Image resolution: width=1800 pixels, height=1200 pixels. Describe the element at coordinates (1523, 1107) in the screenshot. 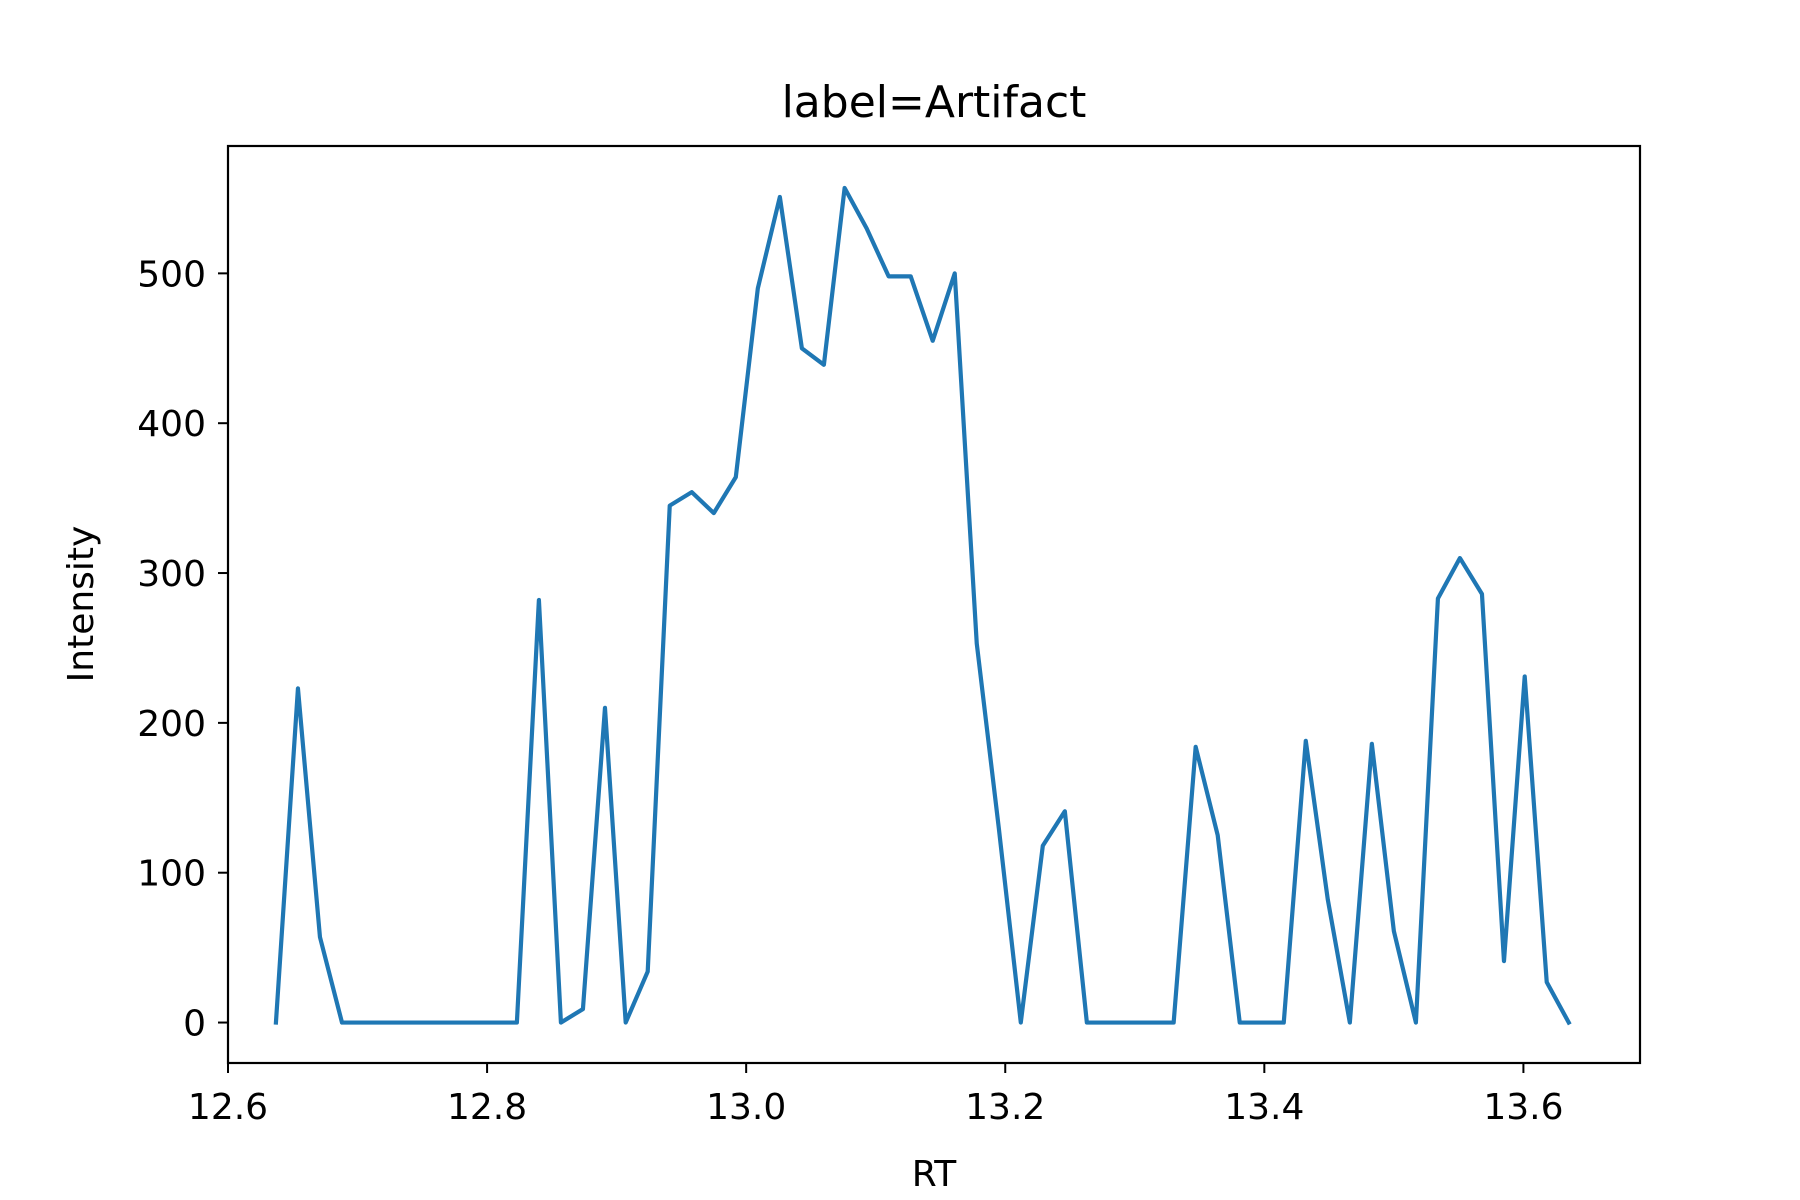

I see `x-tick-label: 13.6` at that location.